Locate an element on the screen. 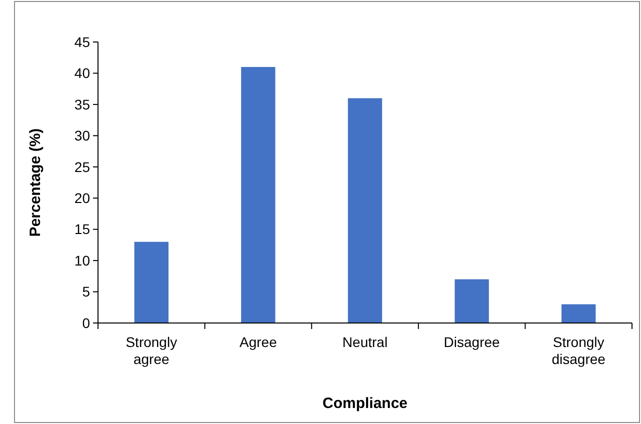 The width and height of the screenshot is (641, 424). x-axis-title: Compliance is located at coordinates (365, 403).